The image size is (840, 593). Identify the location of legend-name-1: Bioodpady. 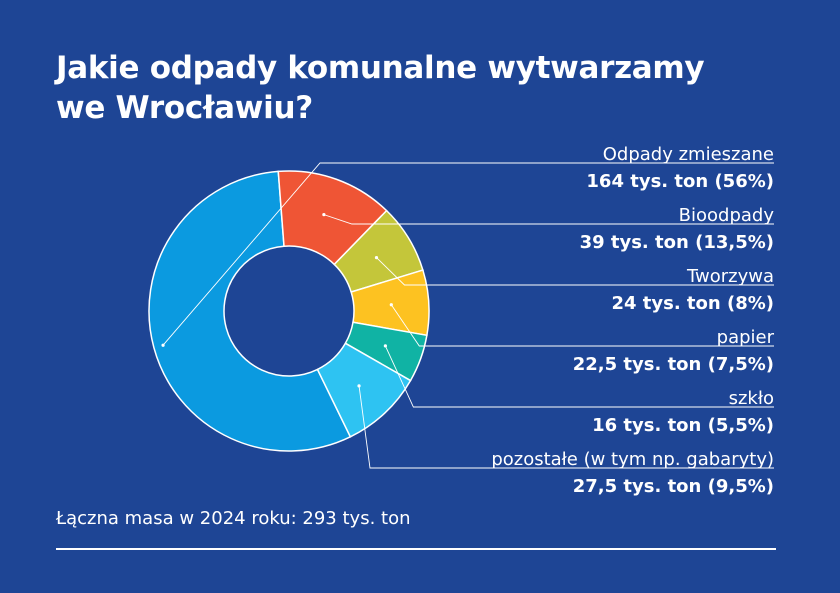
(727, 215).